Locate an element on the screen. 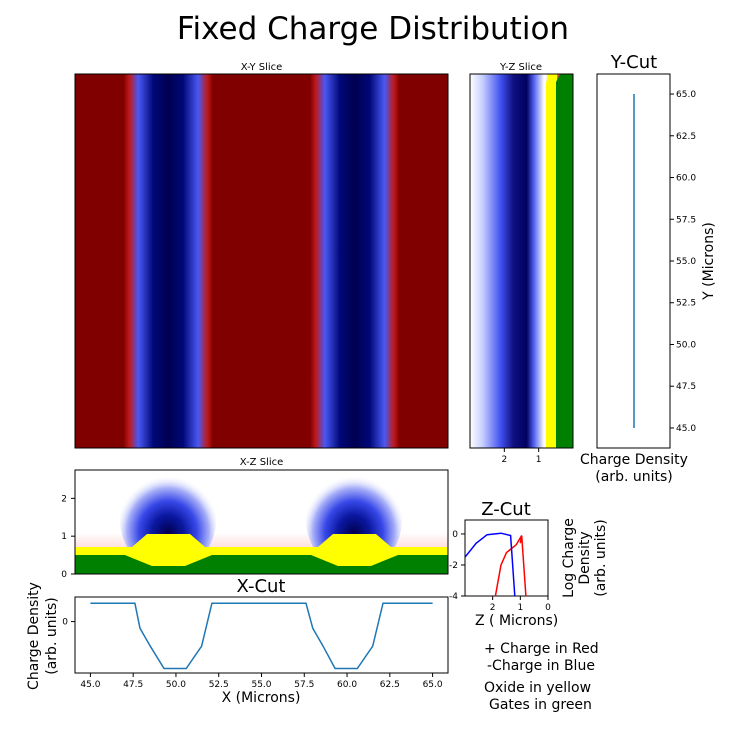 This screenshot has height=746, width=746. zcut-x-tick-label: 0 is located at coordinates (548, 608).